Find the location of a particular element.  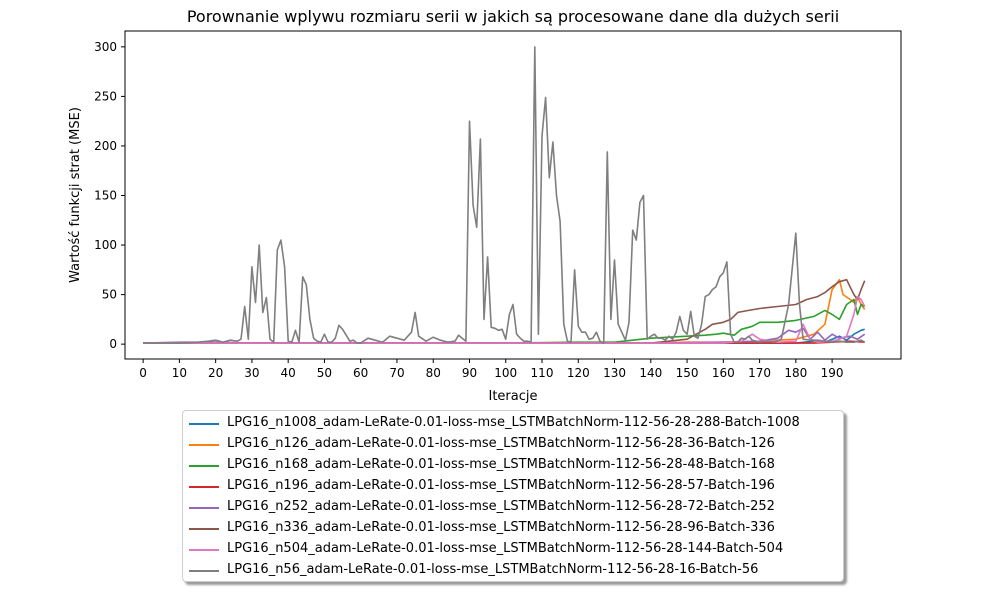

y-tick-label: 200 is located at coordinates (105, 146).